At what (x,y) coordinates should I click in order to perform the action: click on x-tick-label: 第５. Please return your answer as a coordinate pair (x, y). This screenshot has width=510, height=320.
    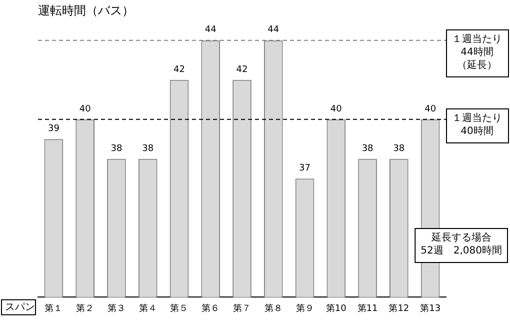
    Looking at the image, I should click on (179, 308).